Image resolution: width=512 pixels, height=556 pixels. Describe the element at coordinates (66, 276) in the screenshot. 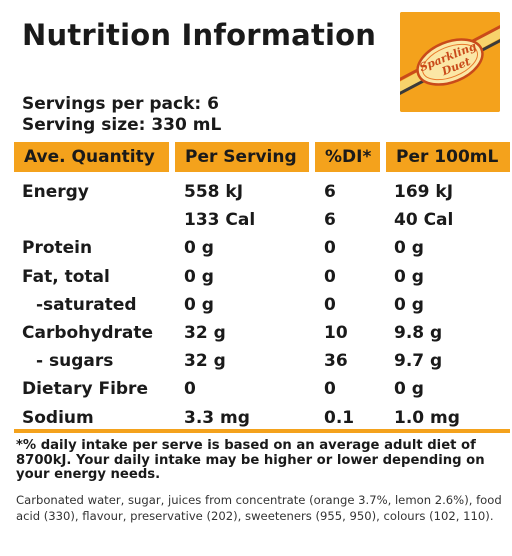

I see `row-label: Fat, total` at that location.